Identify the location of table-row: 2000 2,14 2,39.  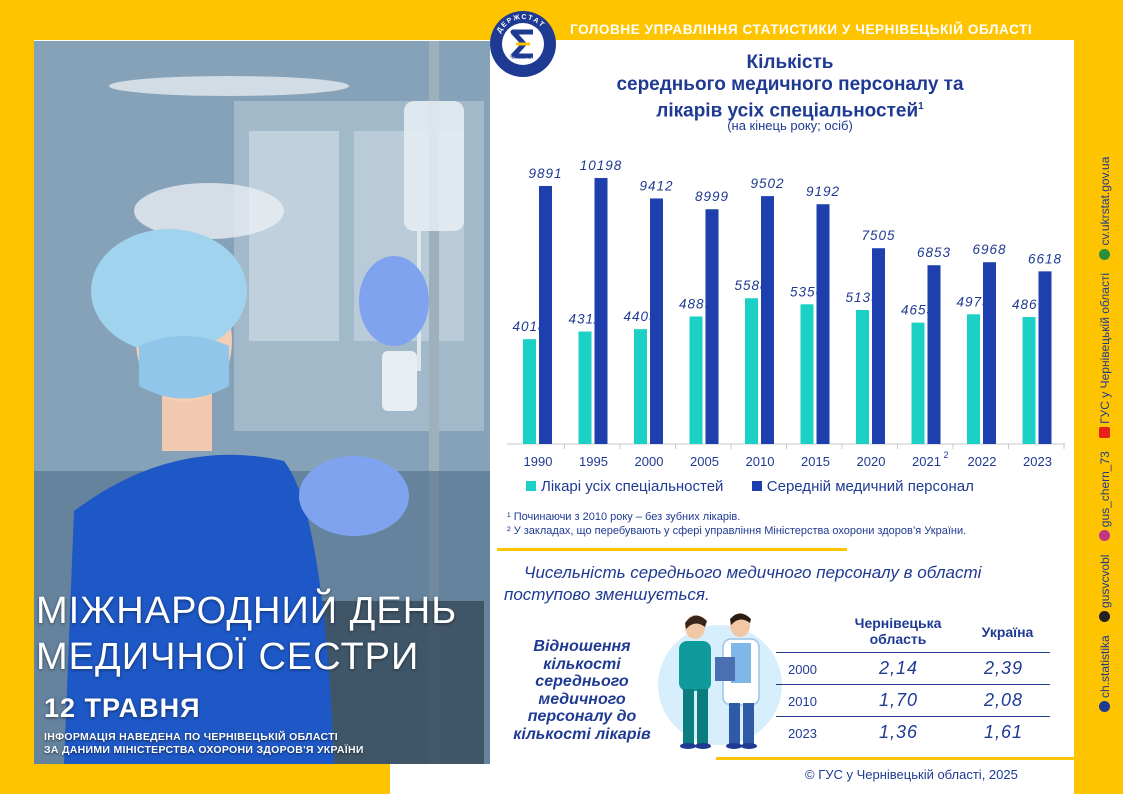
(913, 668).